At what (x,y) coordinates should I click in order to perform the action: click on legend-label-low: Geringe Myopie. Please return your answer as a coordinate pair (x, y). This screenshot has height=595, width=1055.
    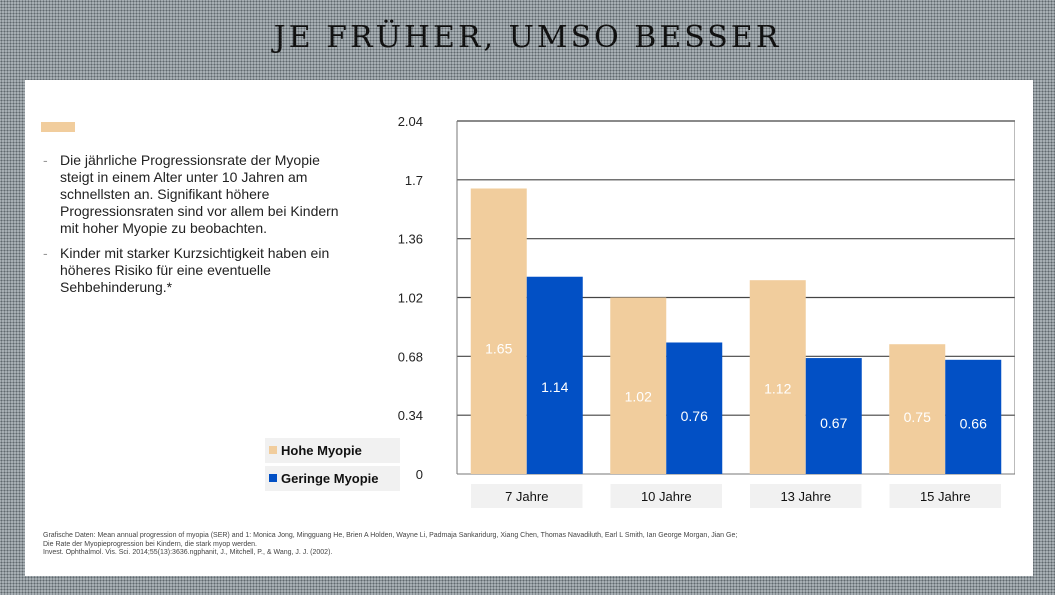
    Looking at the image, I should click on (330, 478).